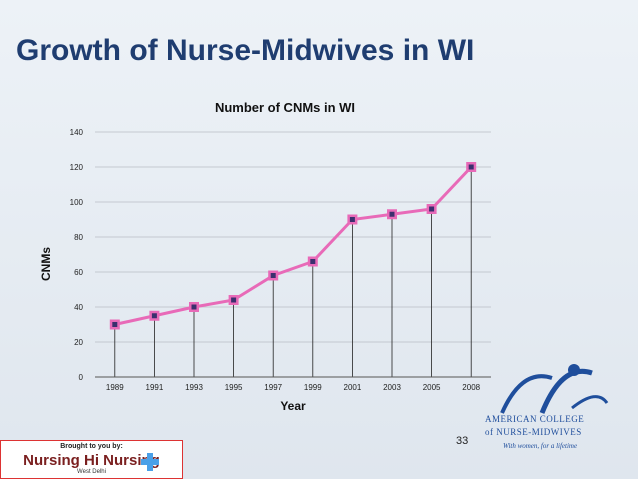 This screenshot has width=638, height=479. What do you see at coordinates (155, 387) in the screenshot?
I see `x-tick-label: 1991` at bounding box center [155, 387].